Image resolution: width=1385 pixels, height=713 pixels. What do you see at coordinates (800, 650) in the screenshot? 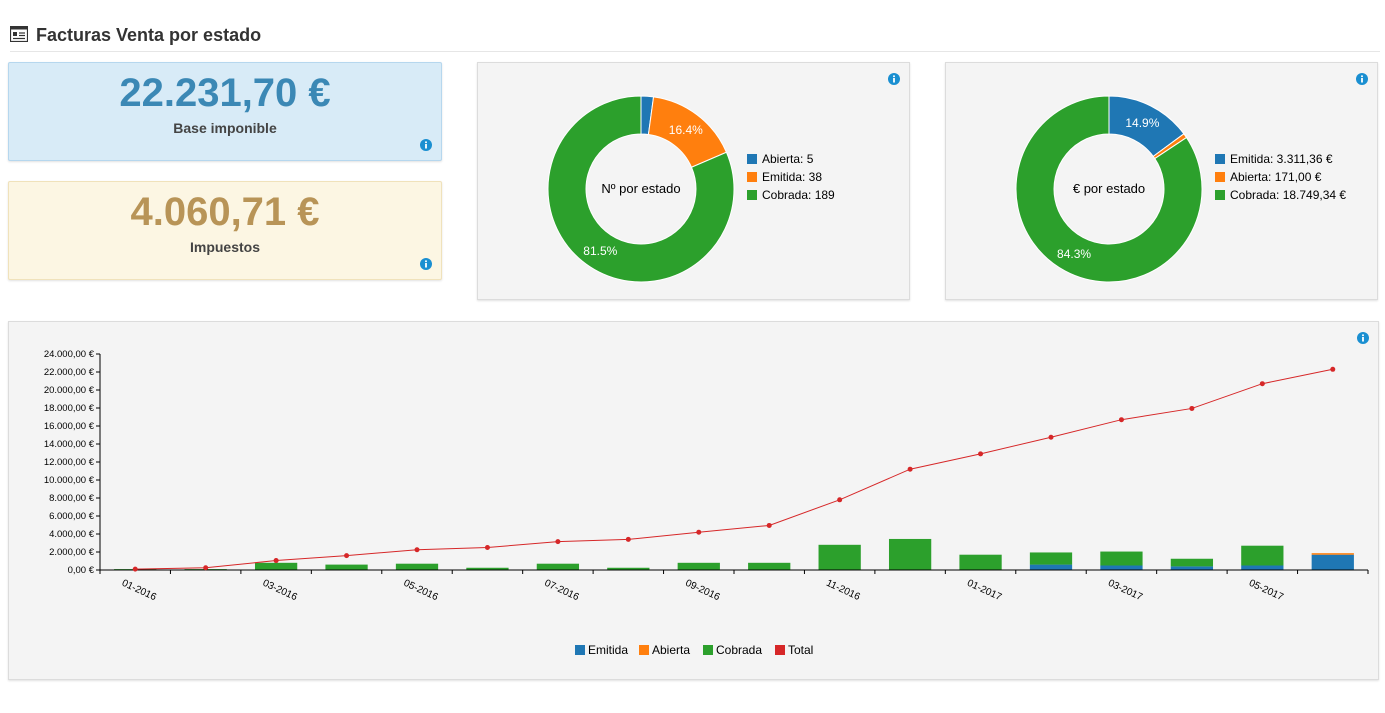
I see `legend-entry: Total` at bounding box center [800, 650].